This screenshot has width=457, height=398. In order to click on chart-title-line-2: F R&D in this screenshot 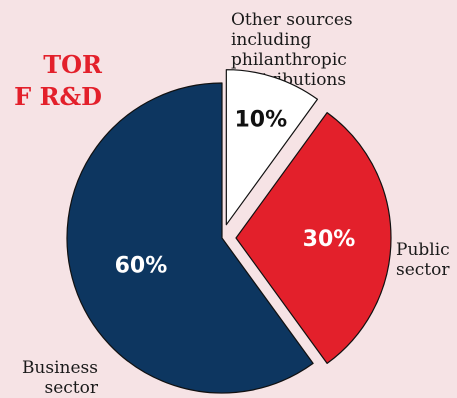, I will do `click(58, 96)`.